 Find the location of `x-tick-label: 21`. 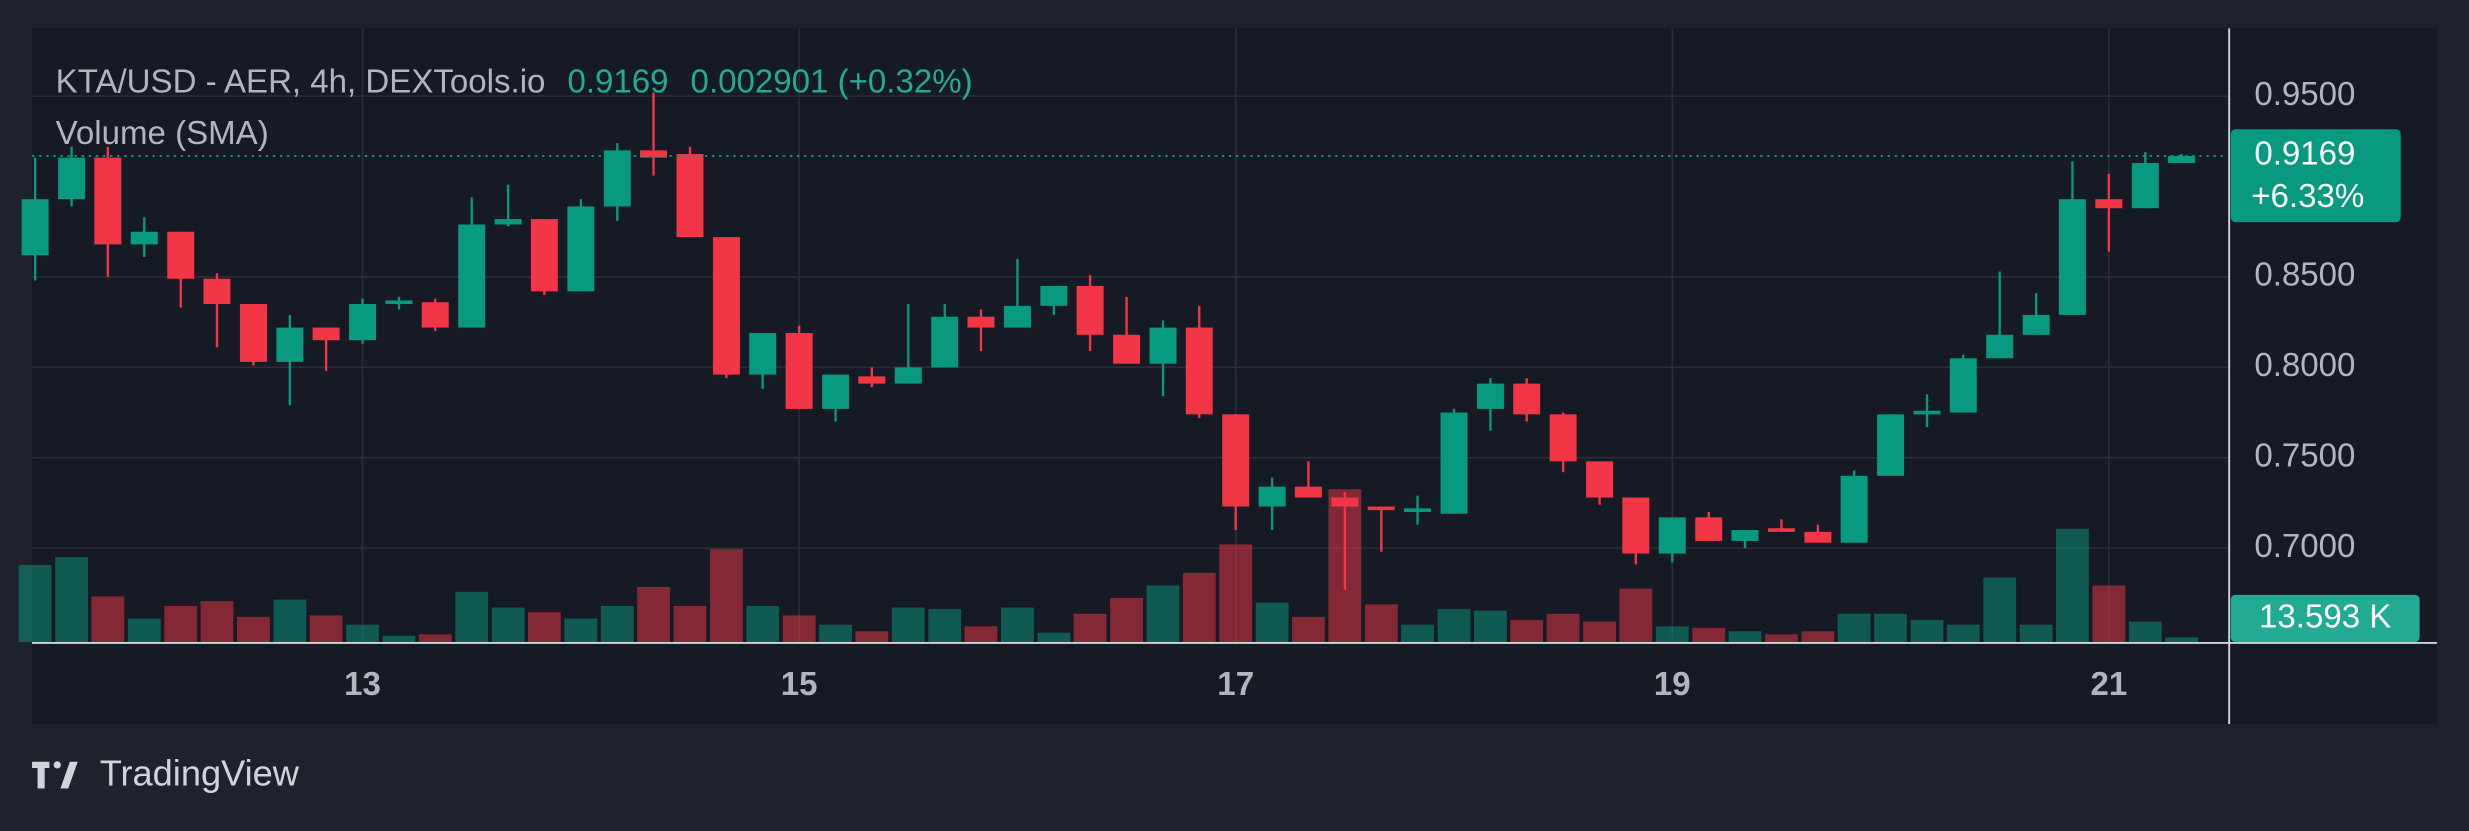

x-tick-label: 21 is located at coordinates (2108, 684).